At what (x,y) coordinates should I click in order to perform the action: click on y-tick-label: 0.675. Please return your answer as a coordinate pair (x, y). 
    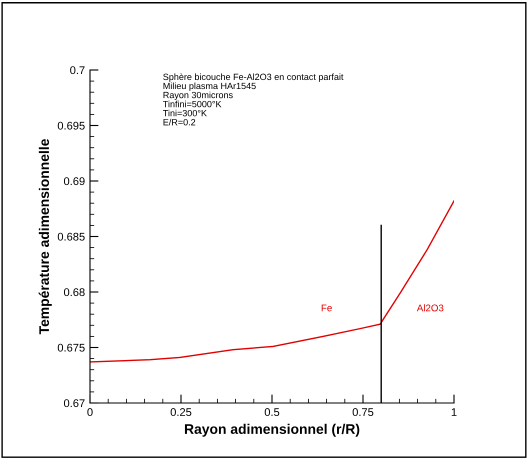
    Looking at the image, I should click on (71, 348).